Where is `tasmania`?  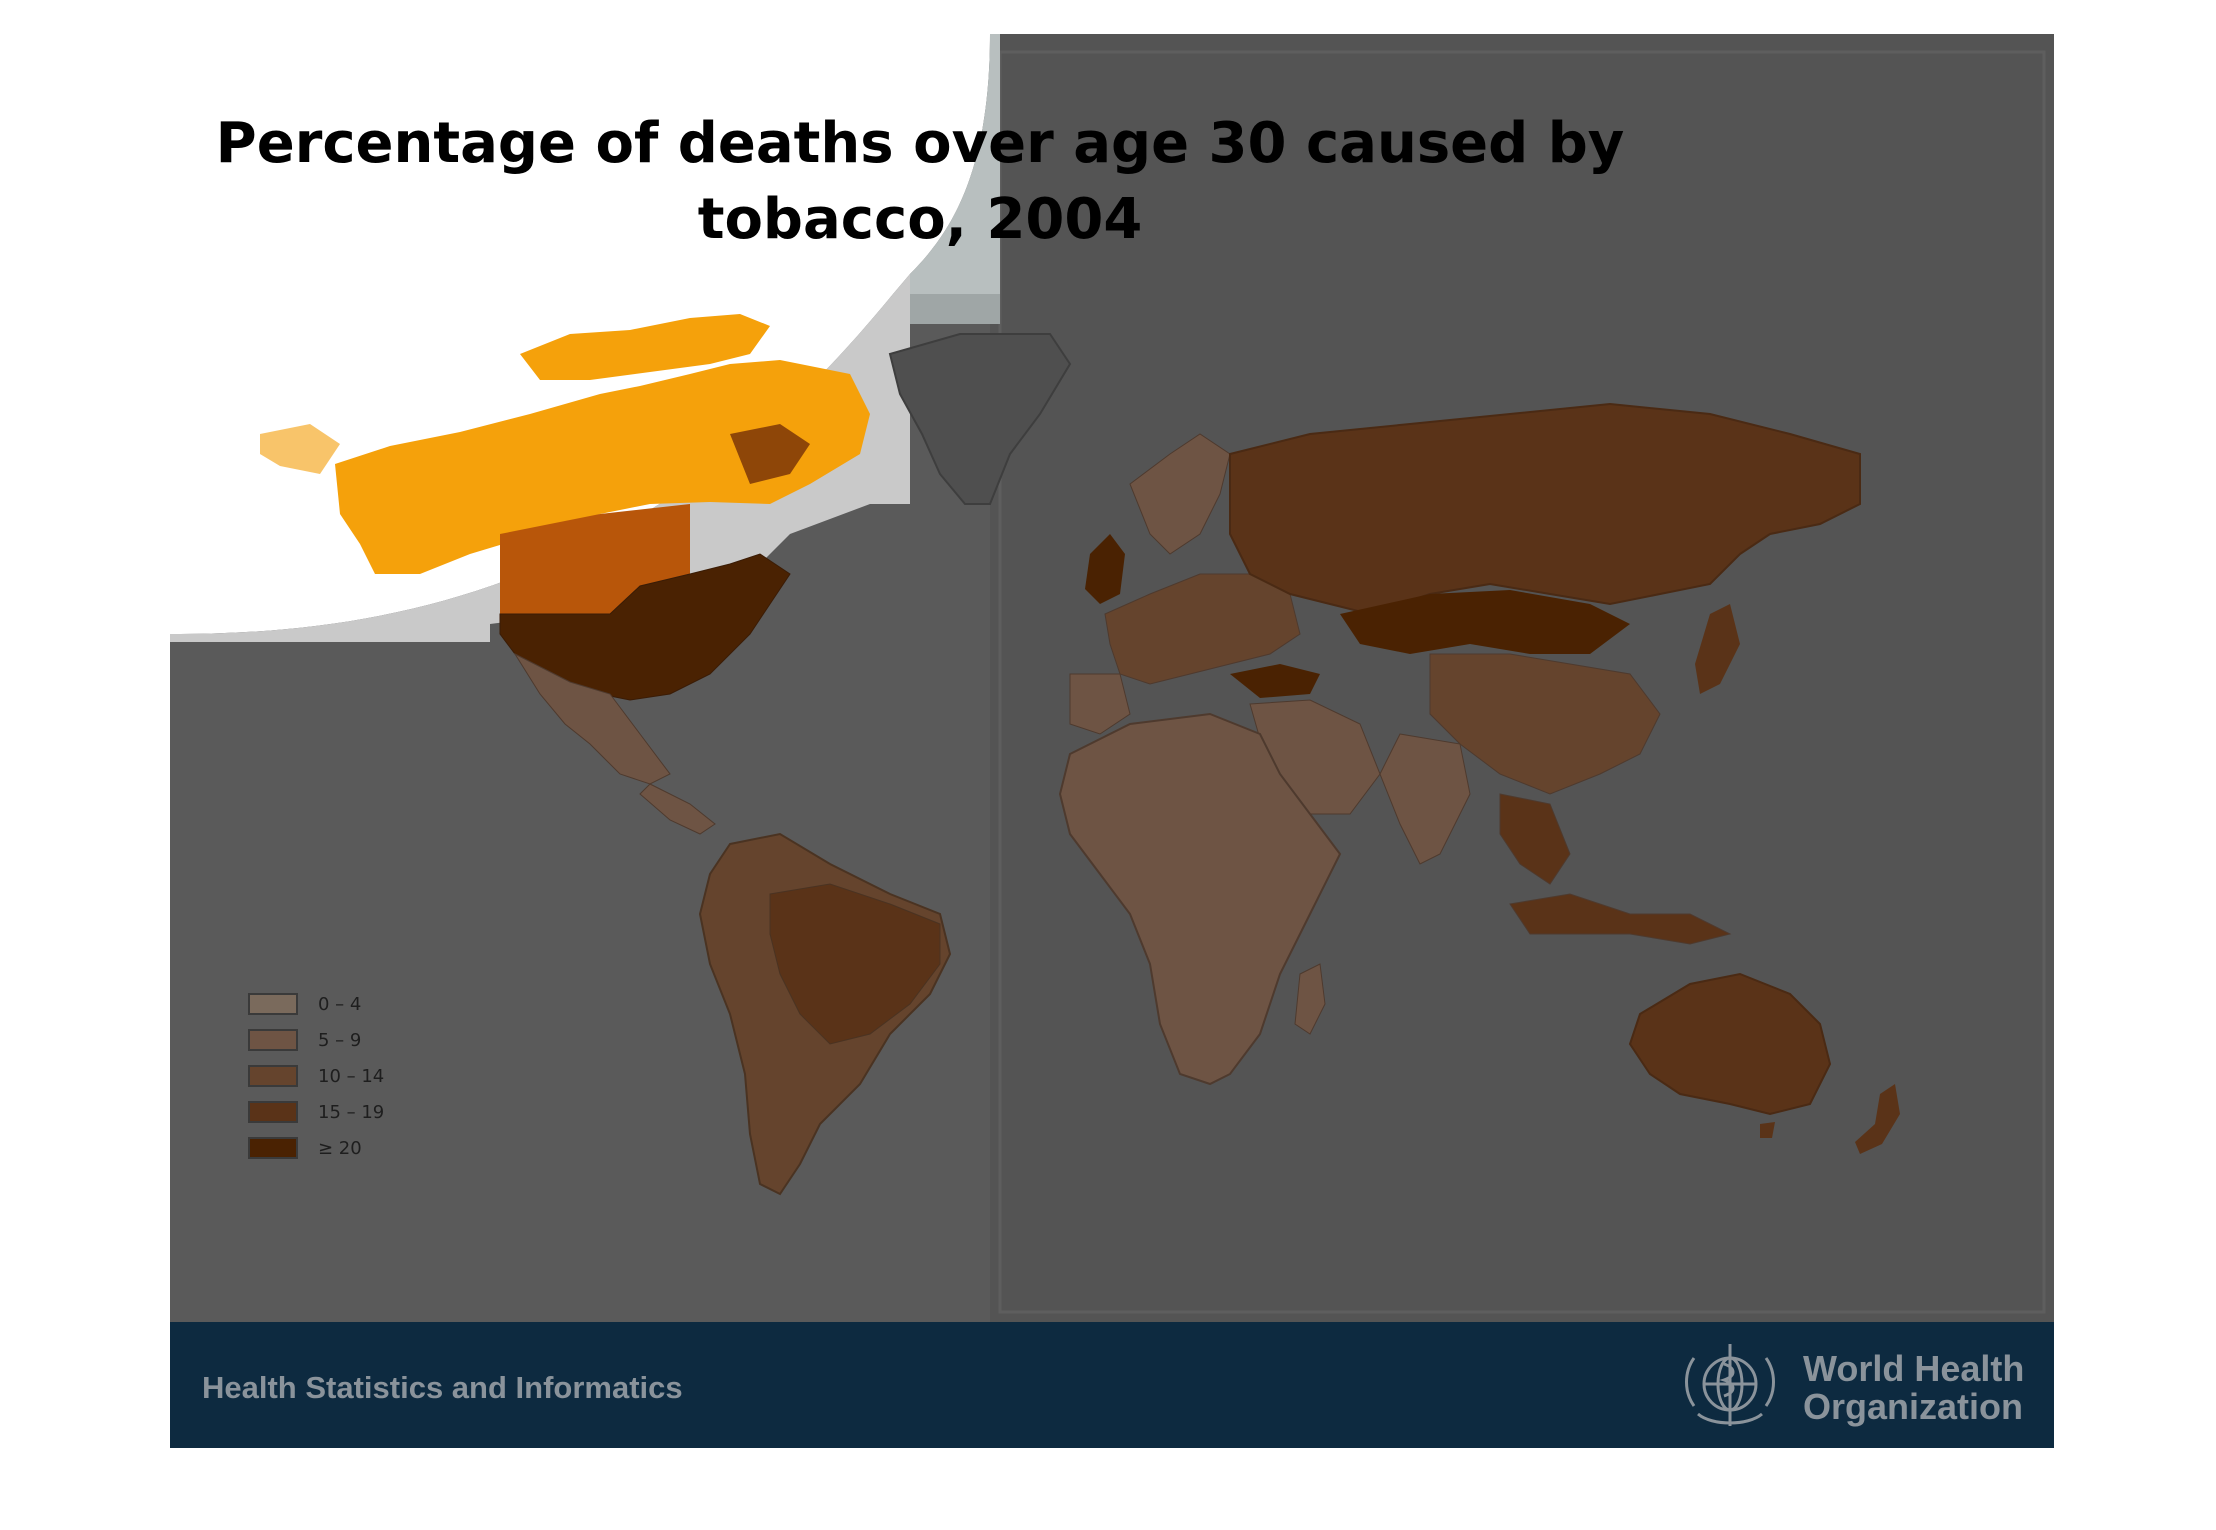 tasmania is located at coordinates (1767, 1130).